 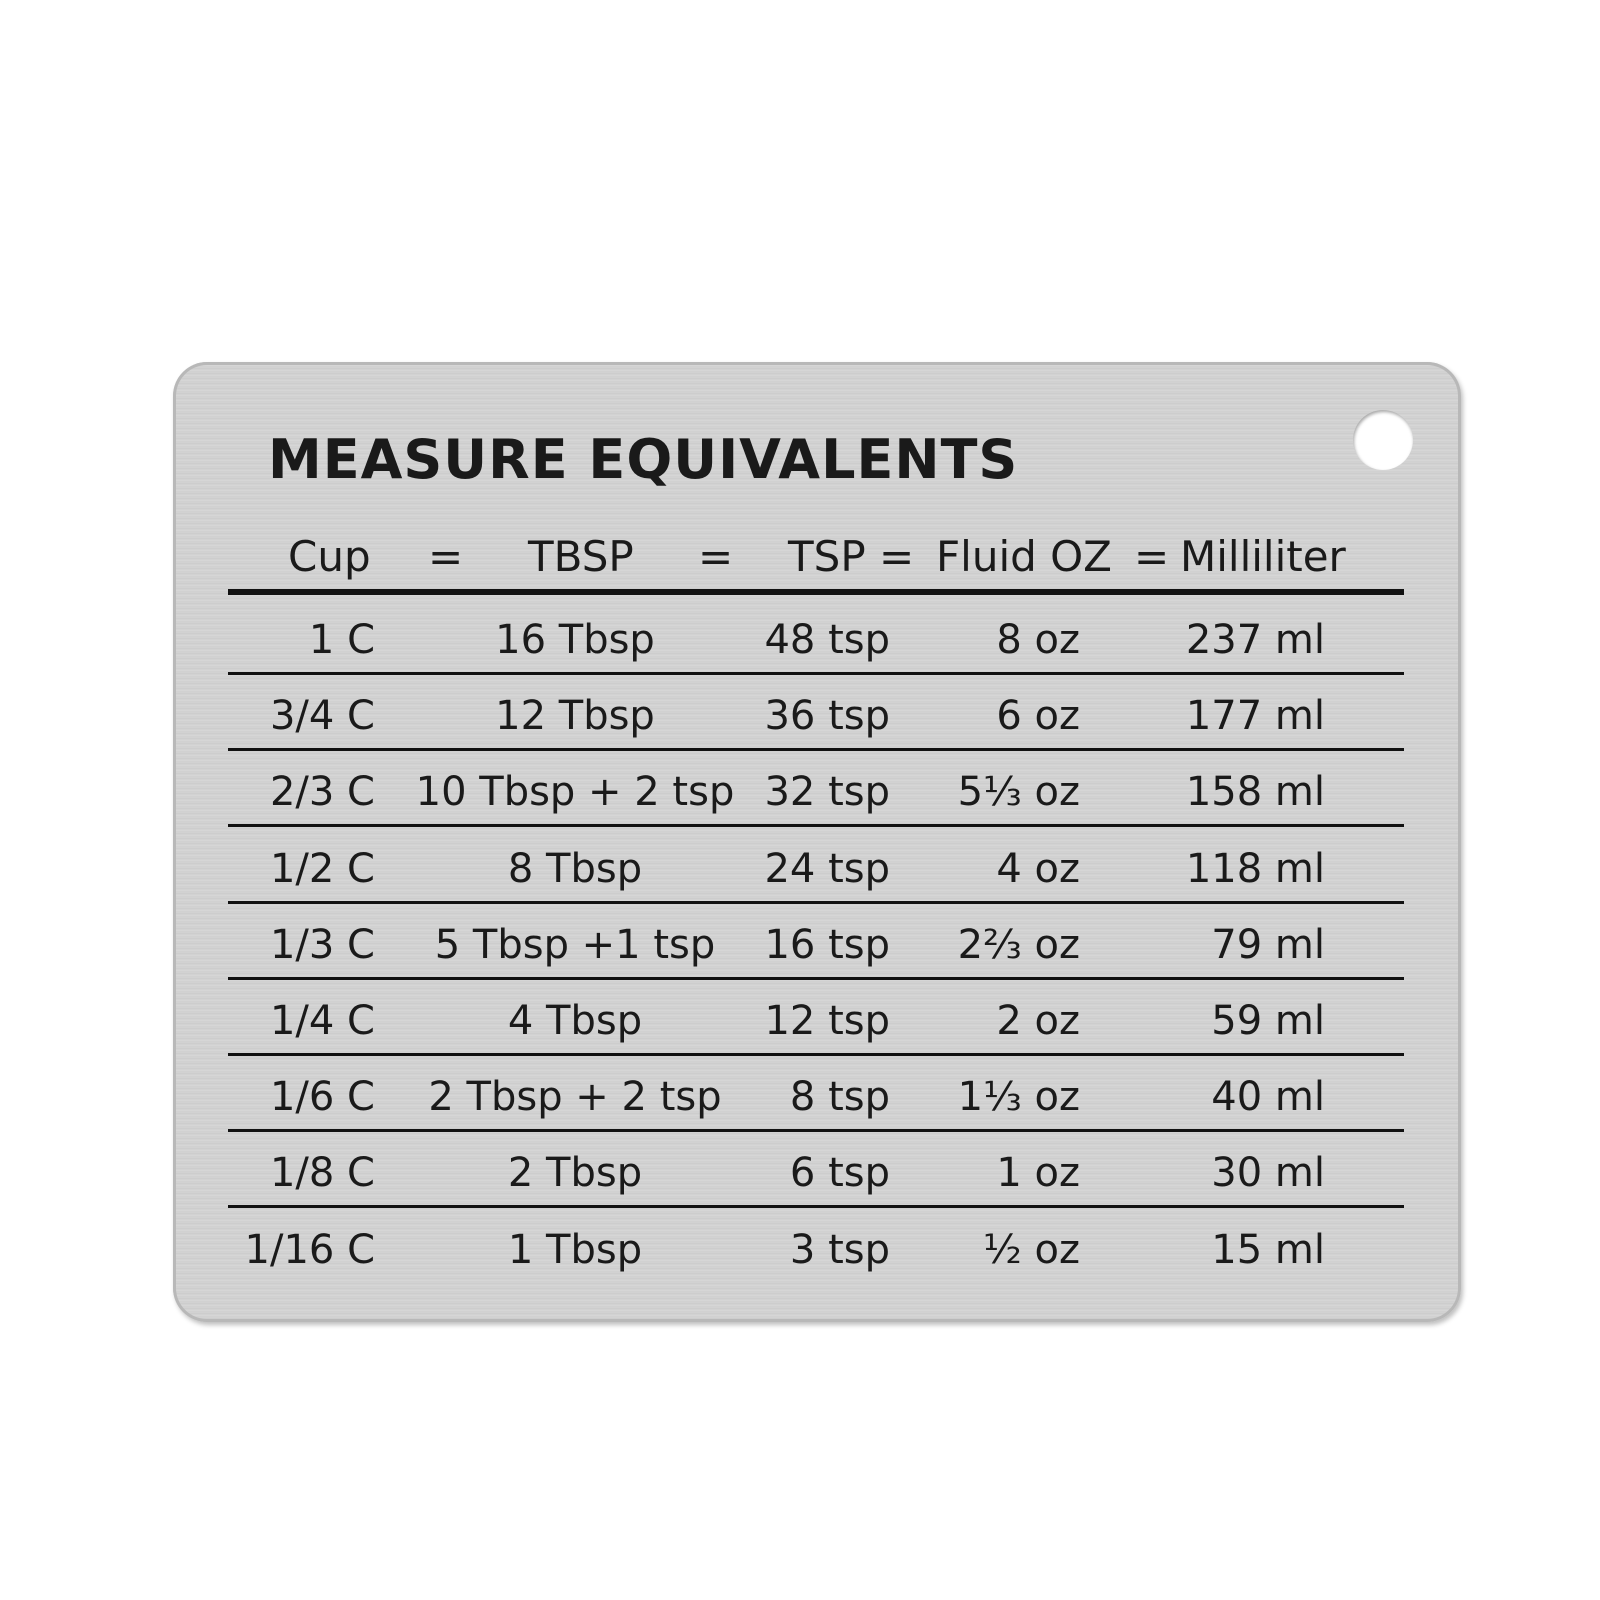 What do you see at coordinates (581, 556) in the screenshot?
I see `header-tbsp: TBSP` at bounding box center [581, 556].